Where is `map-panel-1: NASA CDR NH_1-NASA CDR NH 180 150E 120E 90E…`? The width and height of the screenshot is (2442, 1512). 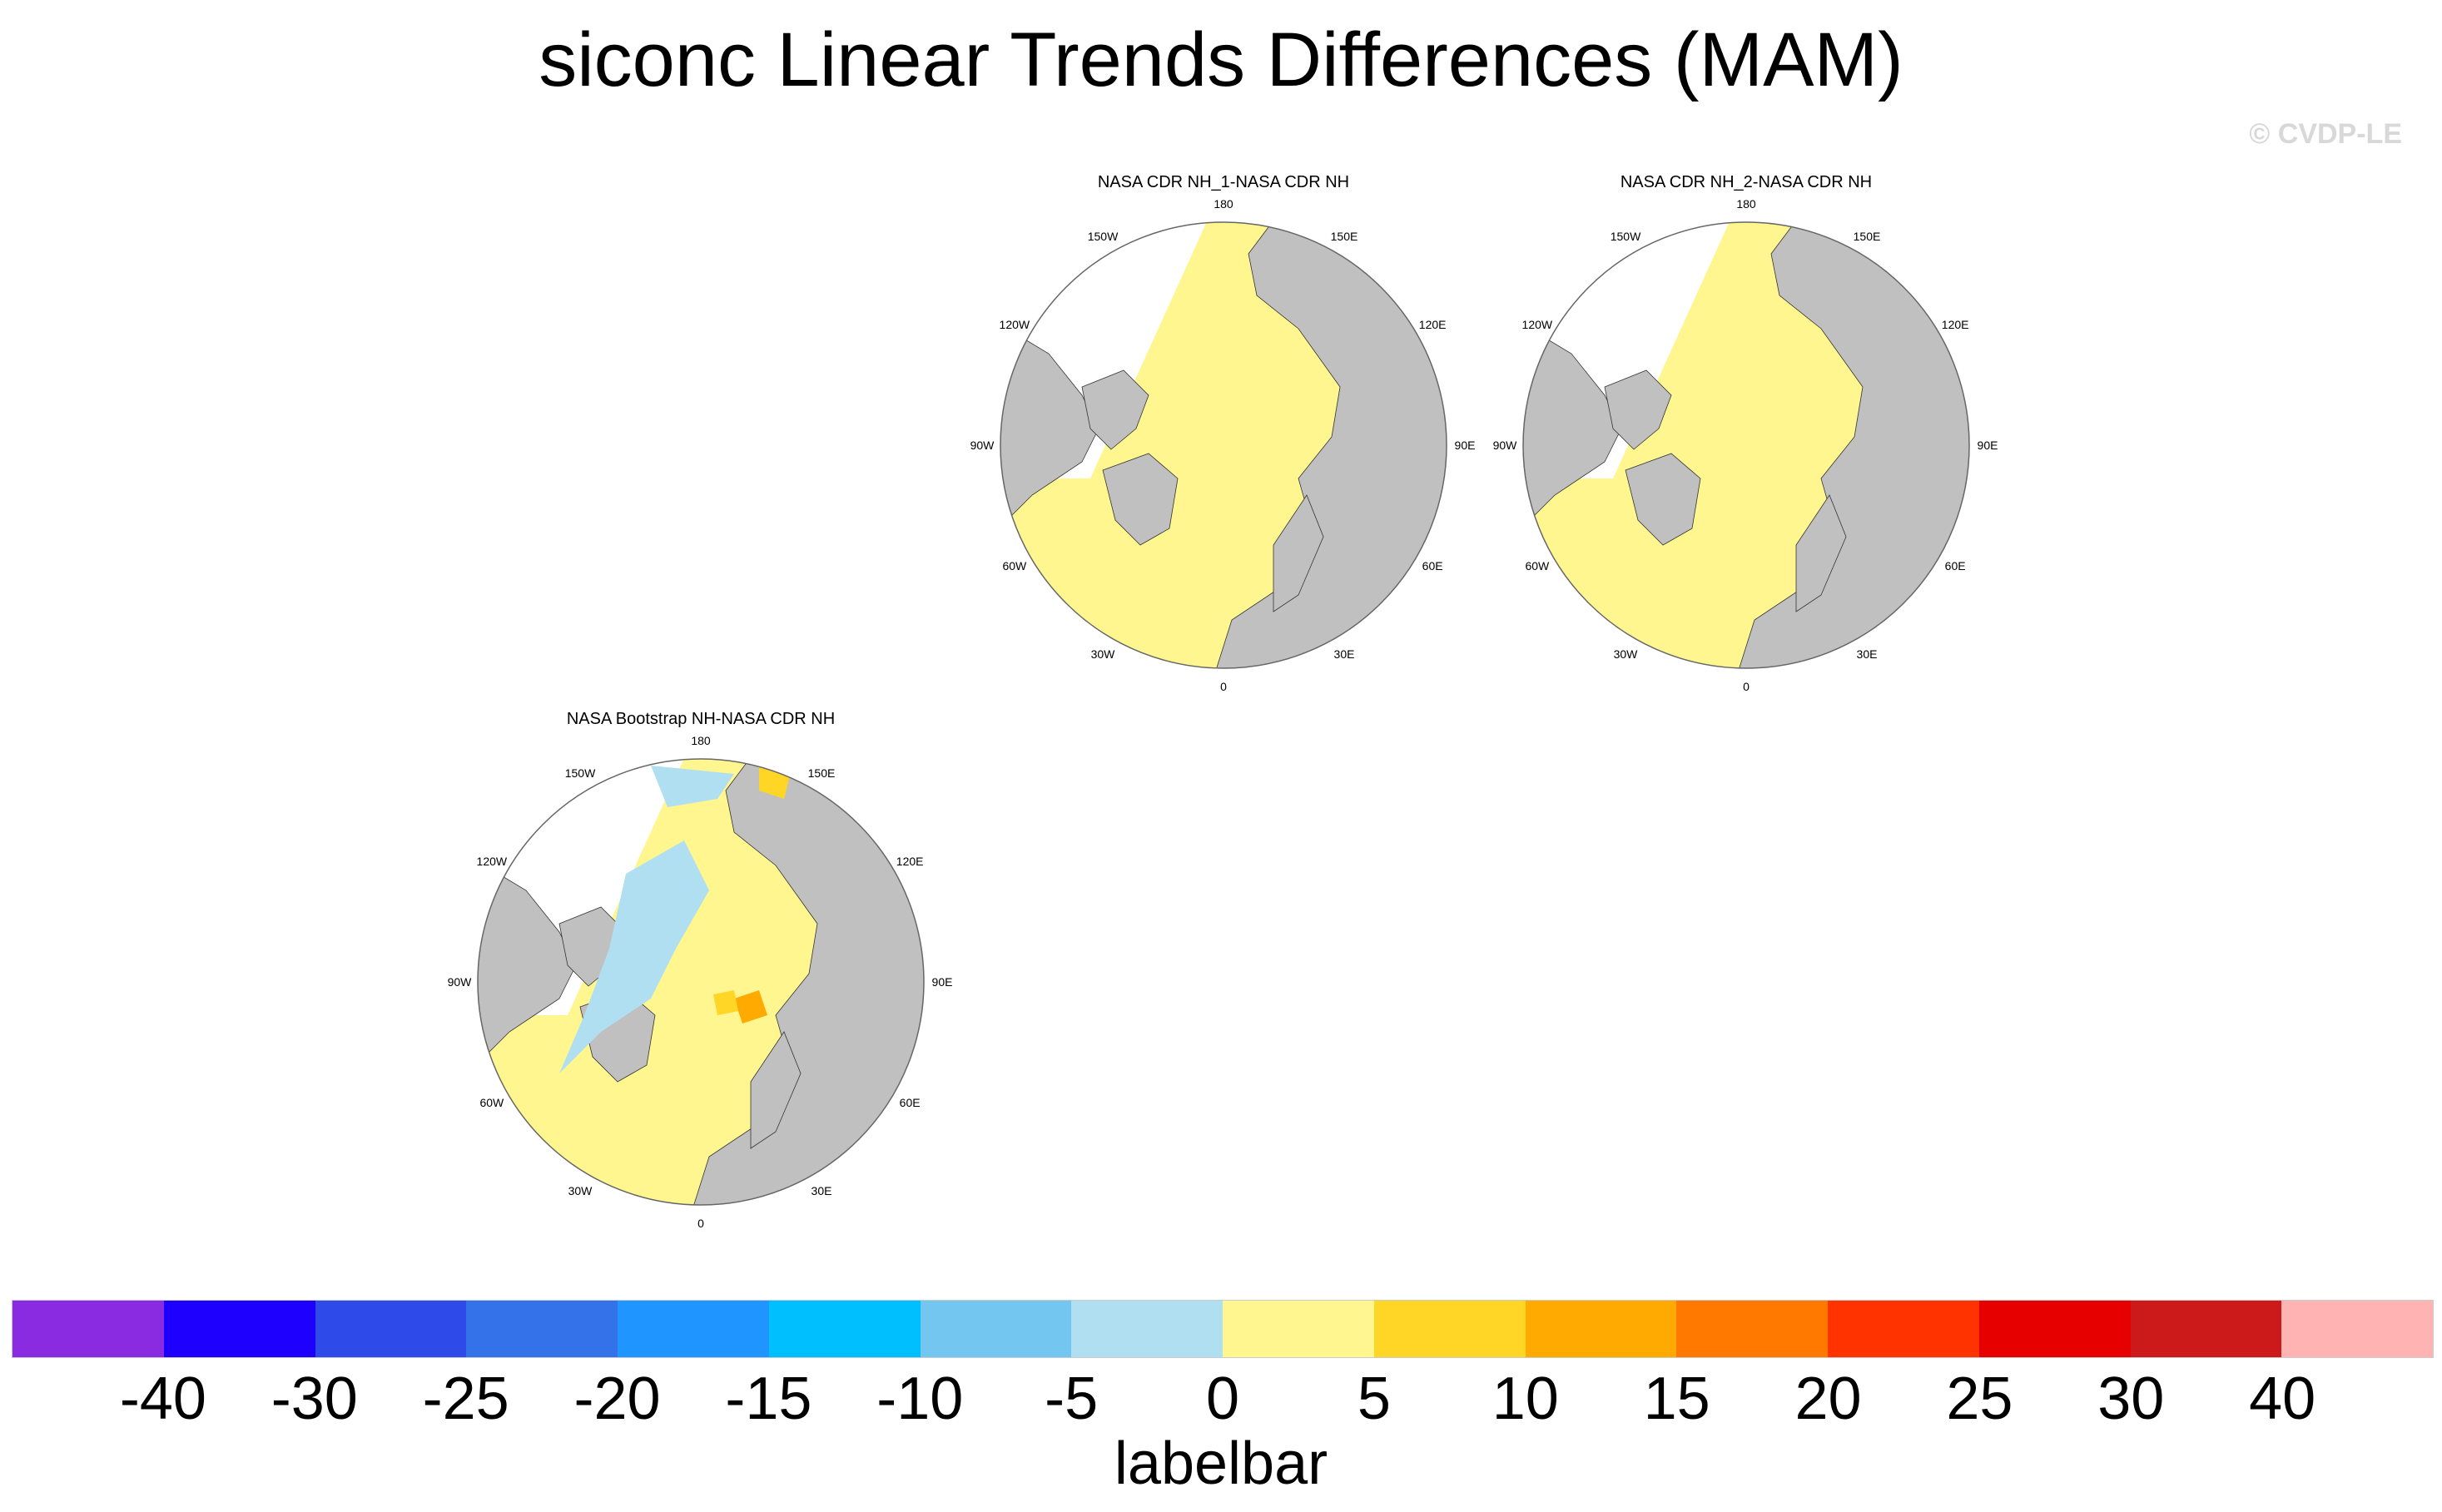 map-panel-1: NASA CDR NH_1-NASA CDR NH 180 150E 120E 90E… is located at coordinates (1223, 432).